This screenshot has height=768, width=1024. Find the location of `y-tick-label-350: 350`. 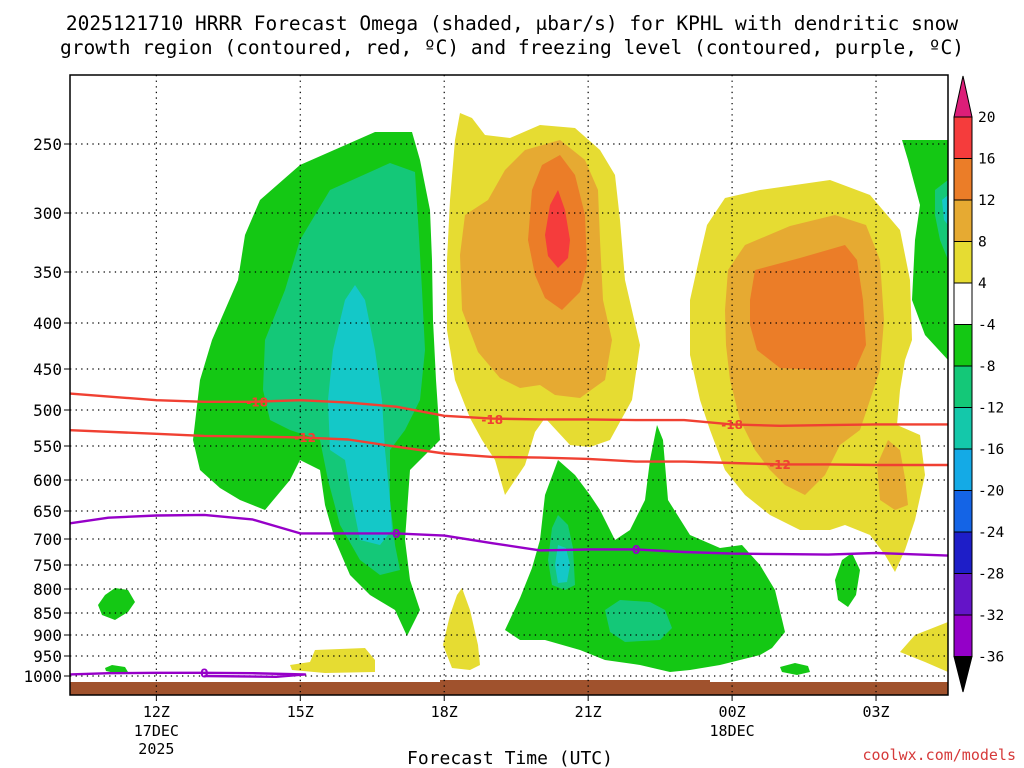

y-tick-label-350: 350 is located at coordinates (47, 272).